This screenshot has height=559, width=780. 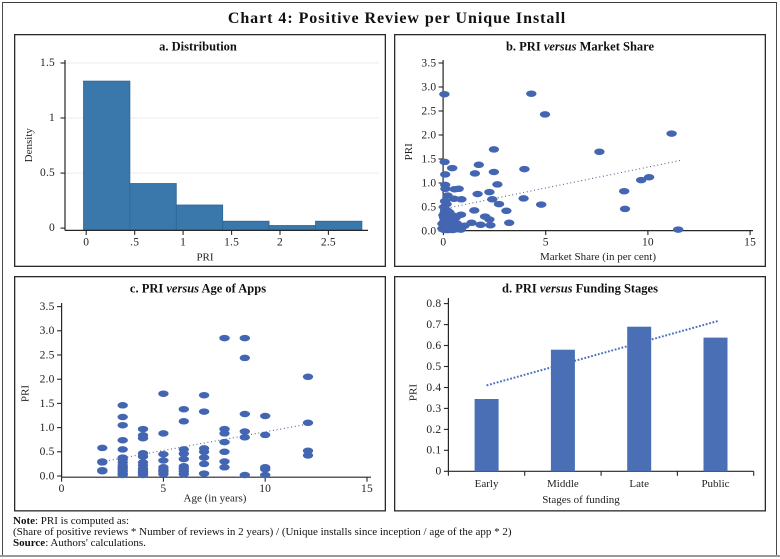 What do you see at coordinates (433, 325) in the screenshot?
I see `svg-text: 0.7` at bounding box center [433, 325].